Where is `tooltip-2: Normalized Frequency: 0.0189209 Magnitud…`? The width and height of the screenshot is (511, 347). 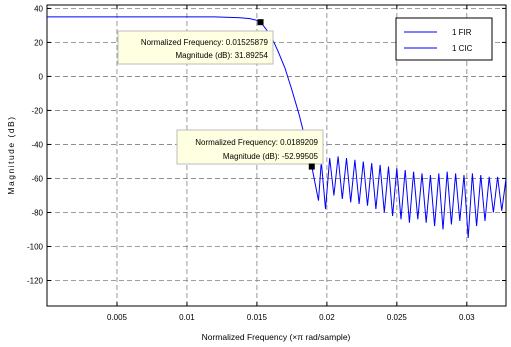 tooltip-2: Normalized Frequency: 0.0189209 Magnitud… is located at coordinates (250, 147).